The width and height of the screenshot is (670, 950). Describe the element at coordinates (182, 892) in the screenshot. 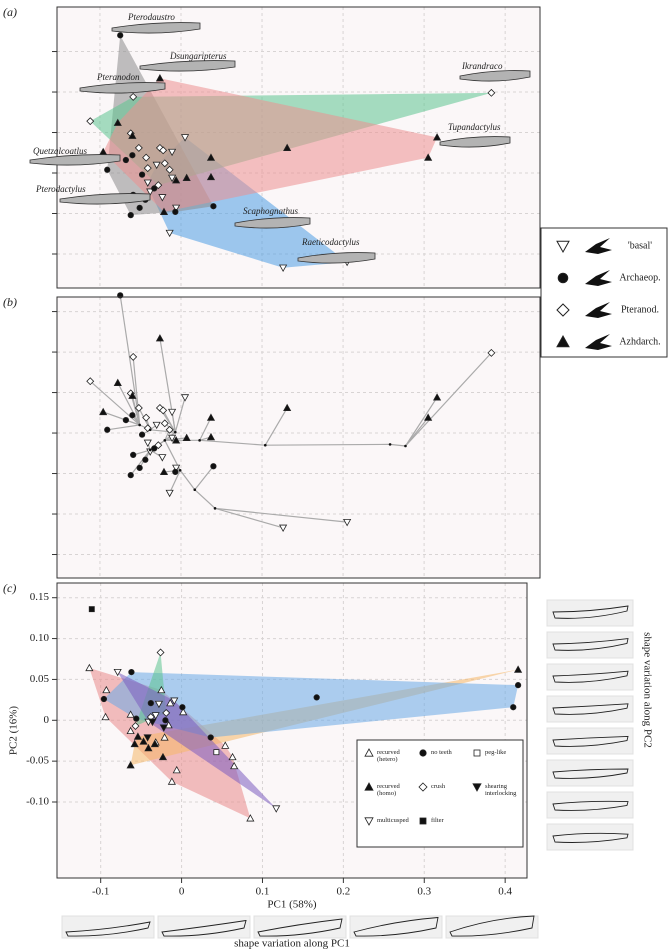

I see `x-tick-label: 0` at that location.